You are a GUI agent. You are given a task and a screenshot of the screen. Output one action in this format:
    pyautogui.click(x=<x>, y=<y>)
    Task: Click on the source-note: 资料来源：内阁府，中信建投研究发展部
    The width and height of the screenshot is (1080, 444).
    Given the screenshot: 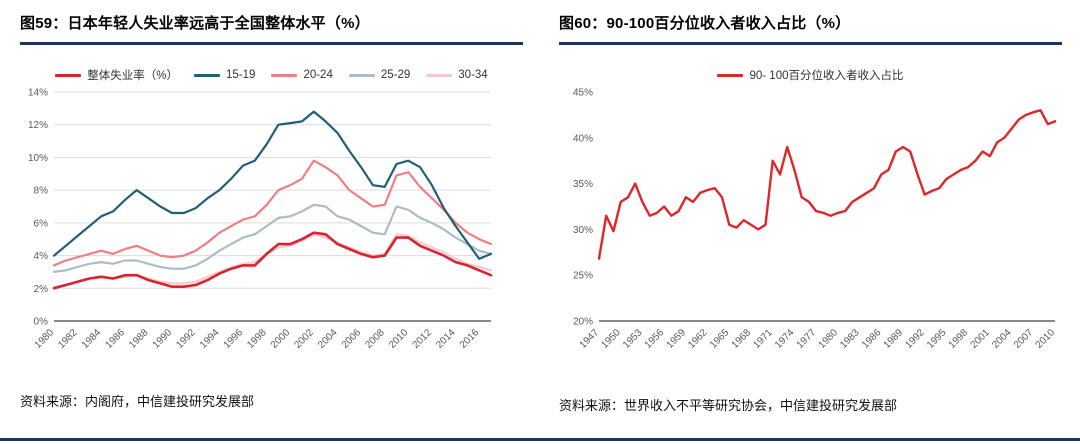 What is the action you would take?
    pyautogui.click(x=137, y=401)
    